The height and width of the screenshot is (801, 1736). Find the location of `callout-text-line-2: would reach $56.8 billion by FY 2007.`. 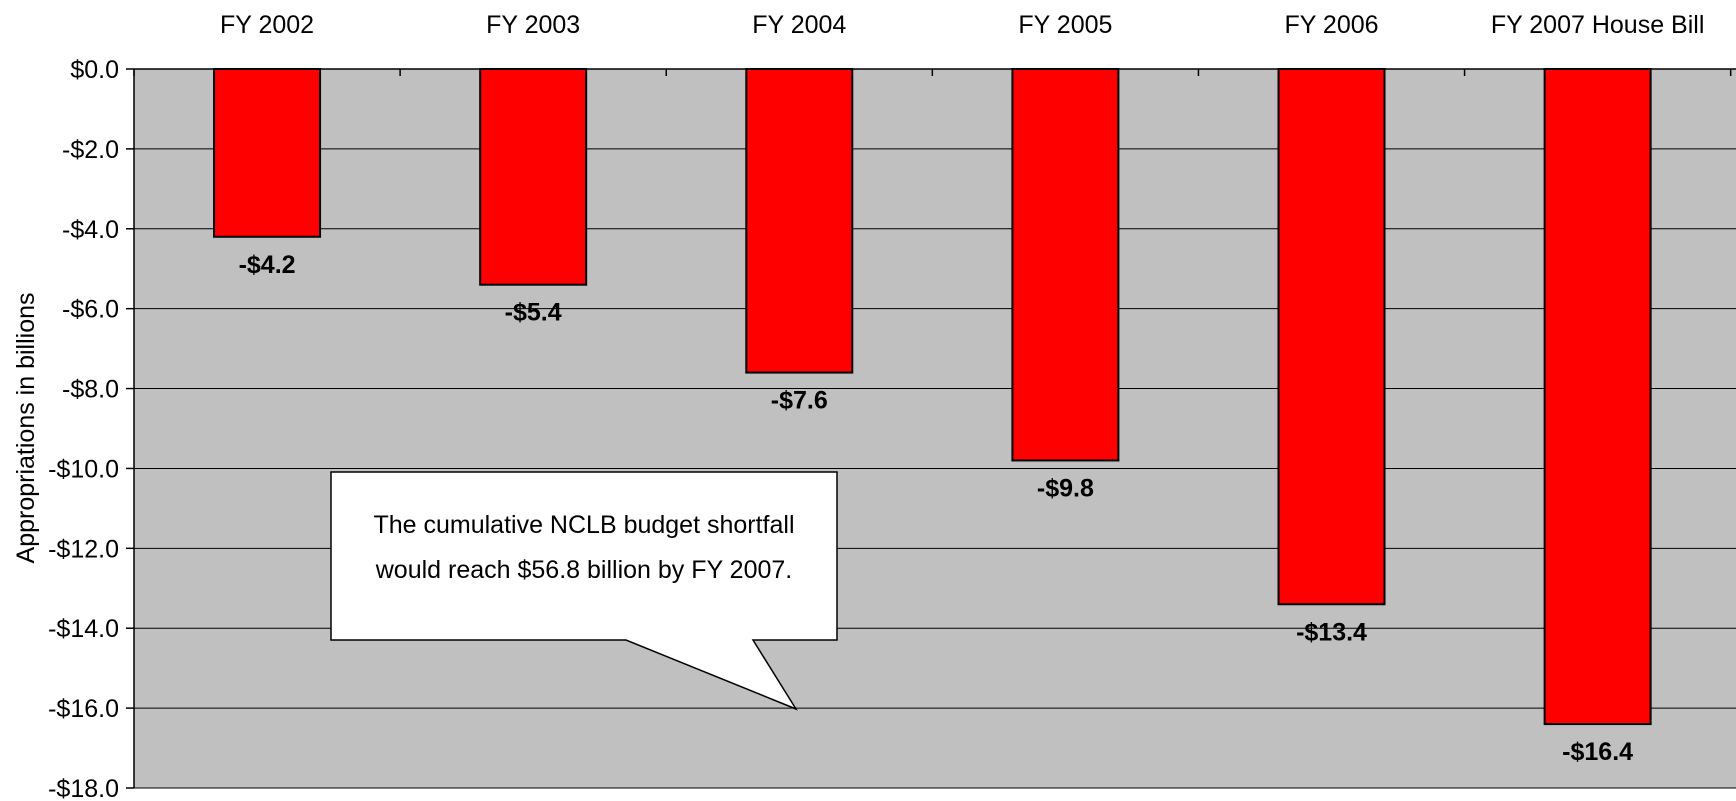

callout-text-line-2: would reach $56.8 billion by FY 2007. is located at coordinates (583, 570).